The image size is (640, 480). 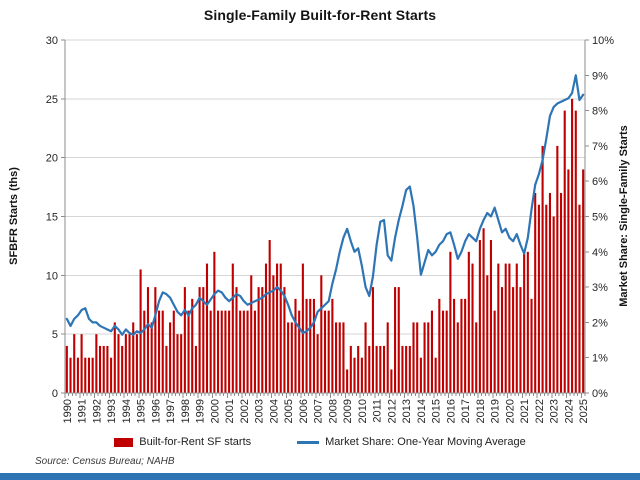 What do you see at coordinates (600, 253) in the screenshot?
I see `svg-text: 4%` at bounding box center [600, 253].